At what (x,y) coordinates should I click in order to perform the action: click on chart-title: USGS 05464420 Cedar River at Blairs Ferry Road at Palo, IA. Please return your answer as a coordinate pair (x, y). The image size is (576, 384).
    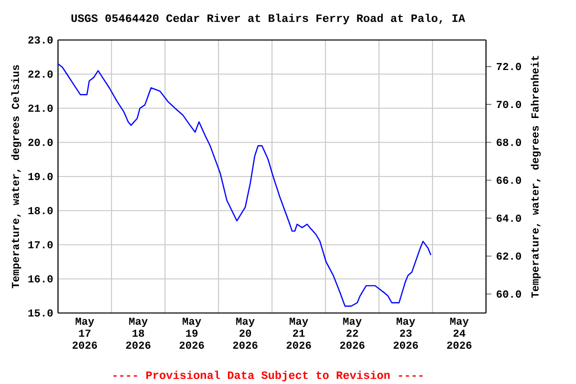
    Looking at the image, I should click on (268, 19).